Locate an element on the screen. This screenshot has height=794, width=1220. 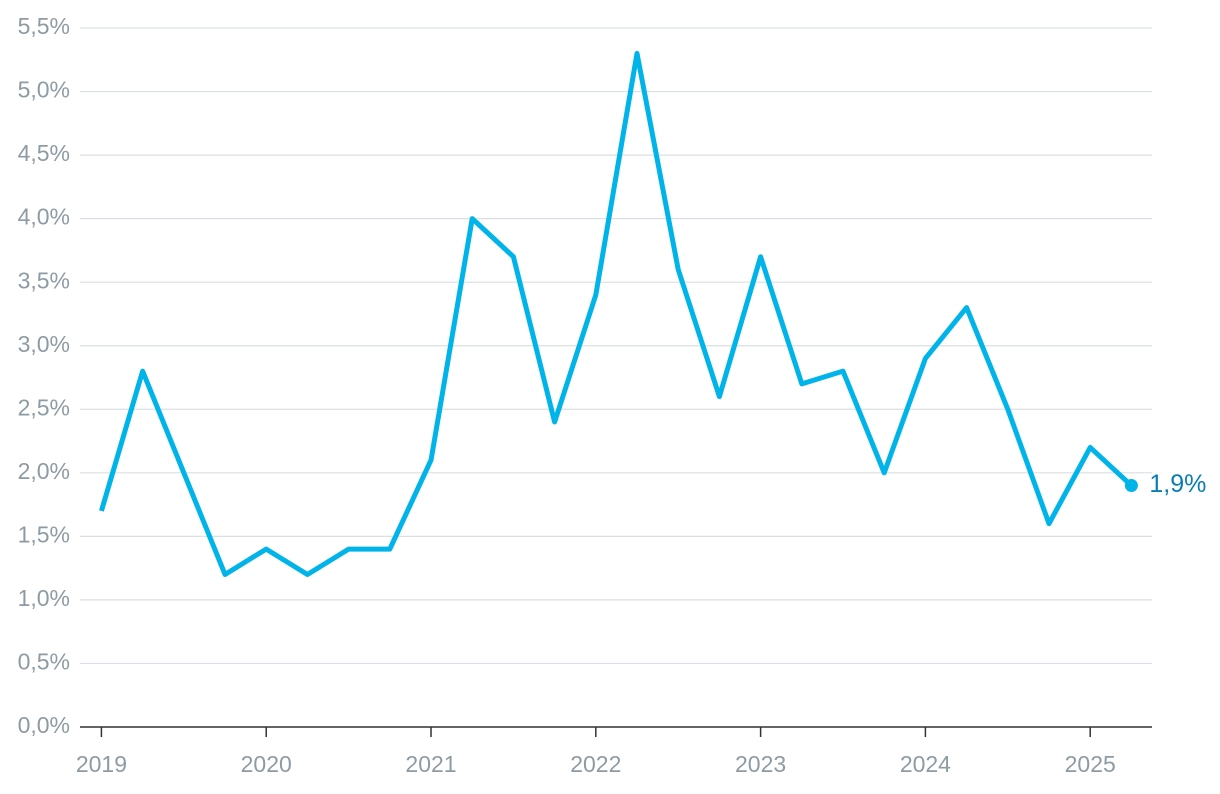
x-tick-label: 2024 is located at coordinates (925, 764).